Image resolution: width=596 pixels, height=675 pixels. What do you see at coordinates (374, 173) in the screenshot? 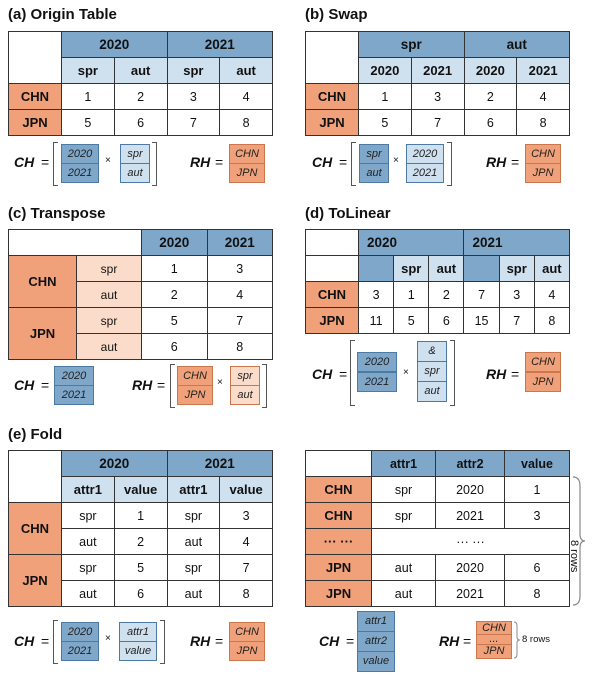
I see `ch-cell: aut` at bounding box center [374, 173].